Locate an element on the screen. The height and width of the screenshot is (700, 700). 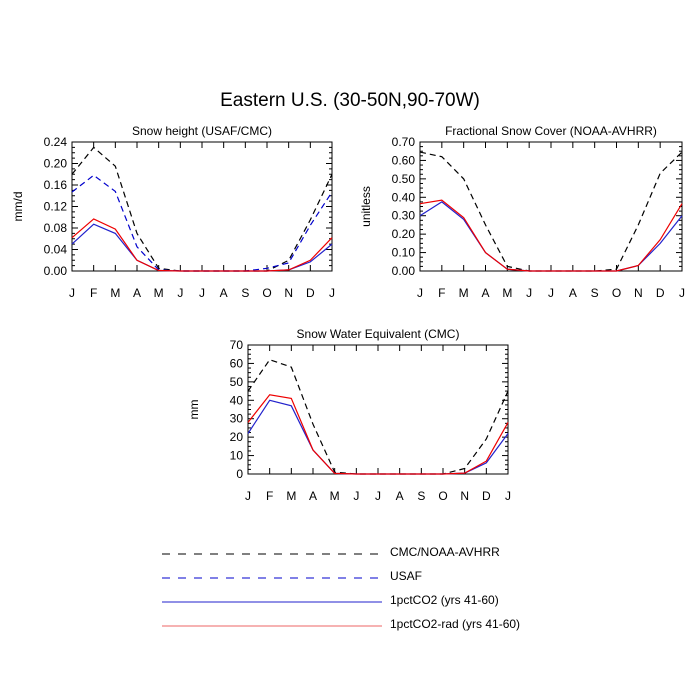
ytick-label-2-3: 30 is located at coordinates (237, 419).